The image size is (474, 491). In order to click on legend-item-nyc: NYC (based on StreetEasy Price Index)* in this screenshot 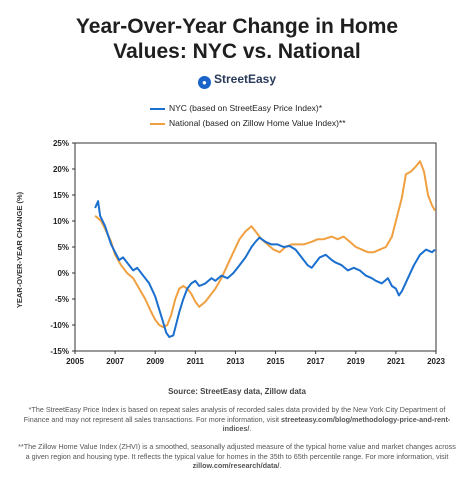, I will do `click(248, 108)`.